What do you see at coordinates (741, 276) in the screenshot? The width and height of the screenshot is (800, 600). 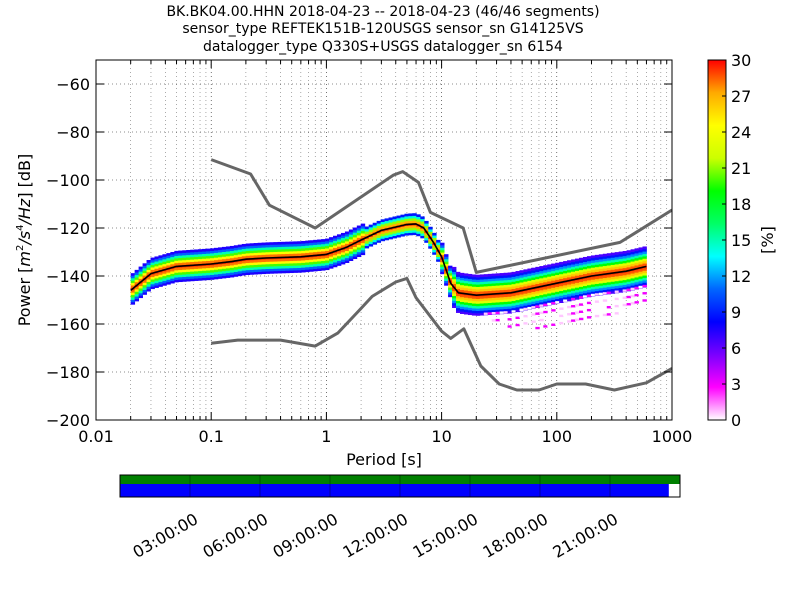 I see `colorbar-tick-label: 12` at bounding box center [741, 276].